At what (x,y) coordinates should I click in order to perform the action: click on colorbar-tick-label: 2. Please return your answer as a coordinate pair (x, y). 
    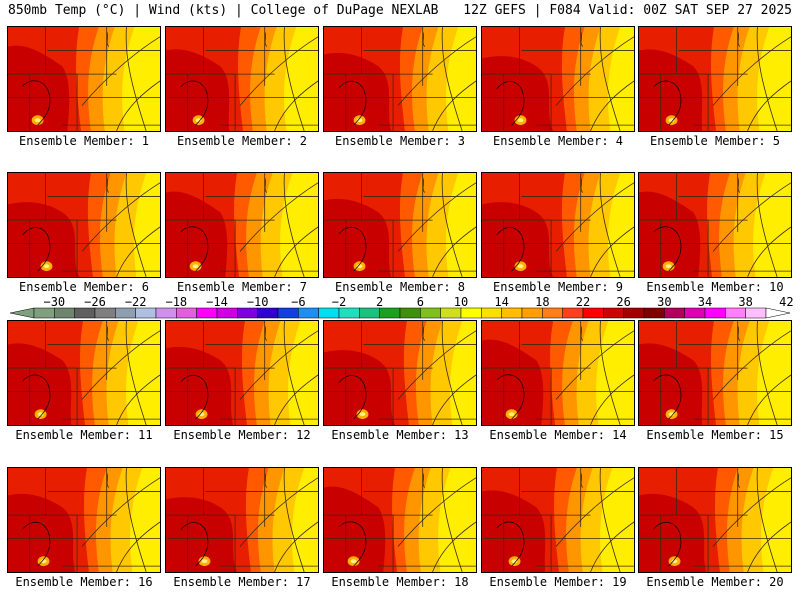
    Looking at the image, I should click on (380, 302).